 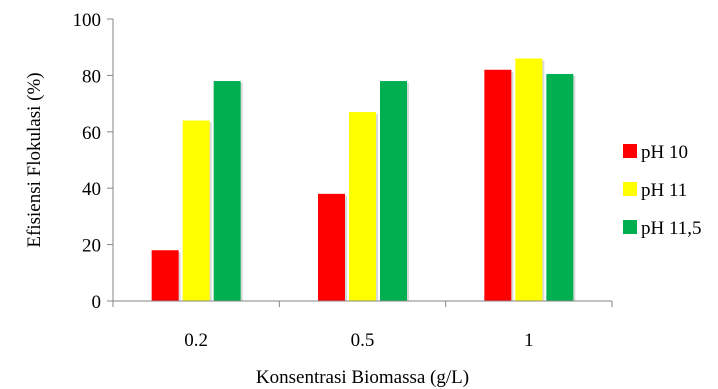 What do you see at coordinates (97, 302) in the screenshot?
I see `y-tick-label: 0` at bounding box center [97, 302].